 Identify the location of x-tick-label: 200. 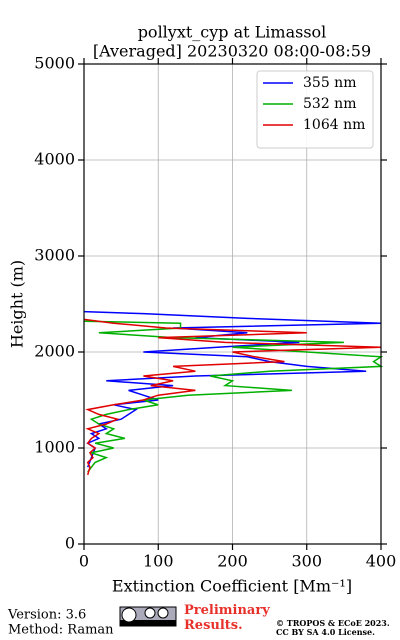
(232, 561).